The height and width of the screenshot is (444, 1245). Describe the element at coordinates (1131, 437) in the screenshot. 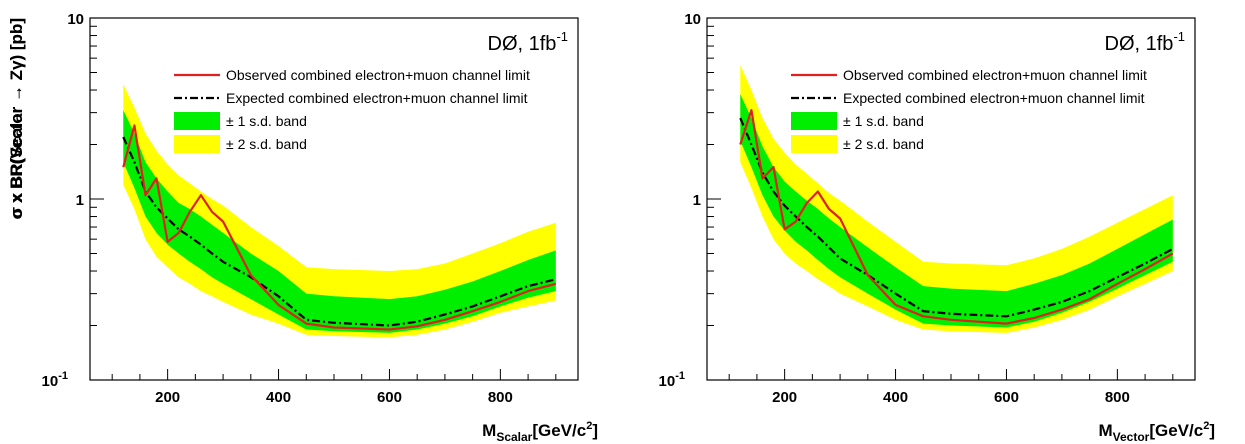

I see `x-axis-title-subscript: Vector` at that location.